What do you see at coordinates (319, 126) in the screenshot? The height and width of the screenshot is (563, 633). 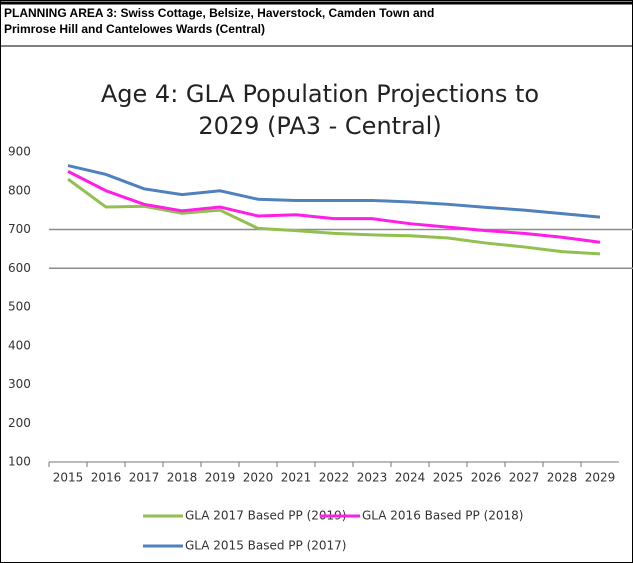 I see `chart-title: 2029 (PA3 - Central)` at bounding box center [319, 126].